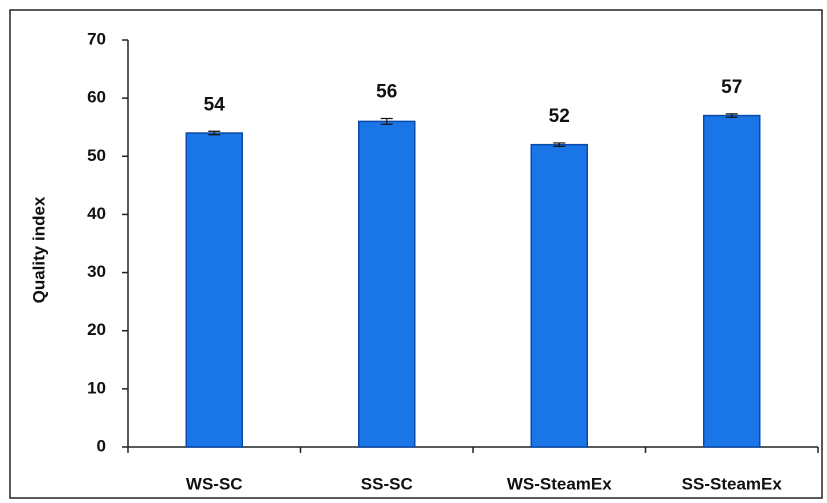 The image size is (827, 503). What do you see at coordinates (96, 38) in the screenshot?
I see `y-tick-label: 70` at bounding box center [96, 38].